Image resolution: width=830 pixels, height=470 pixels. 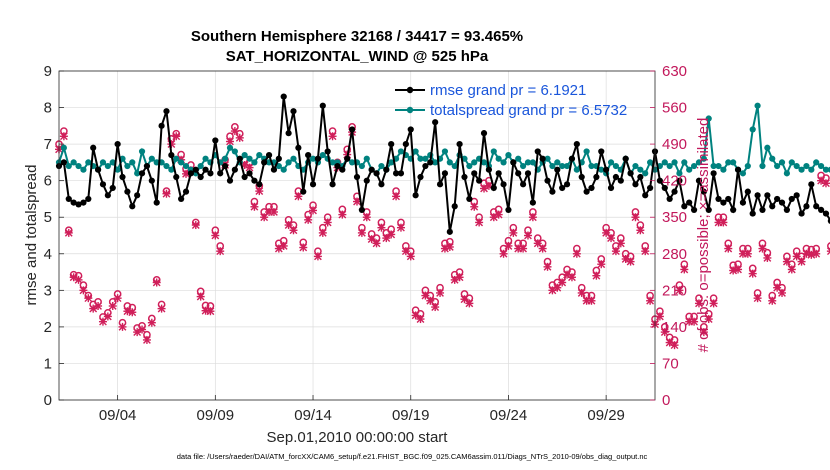 What do you see at coordinates (48, 254) in the screenshot?
I see `y-tick-label: 4` at bounding box center [48, 254].